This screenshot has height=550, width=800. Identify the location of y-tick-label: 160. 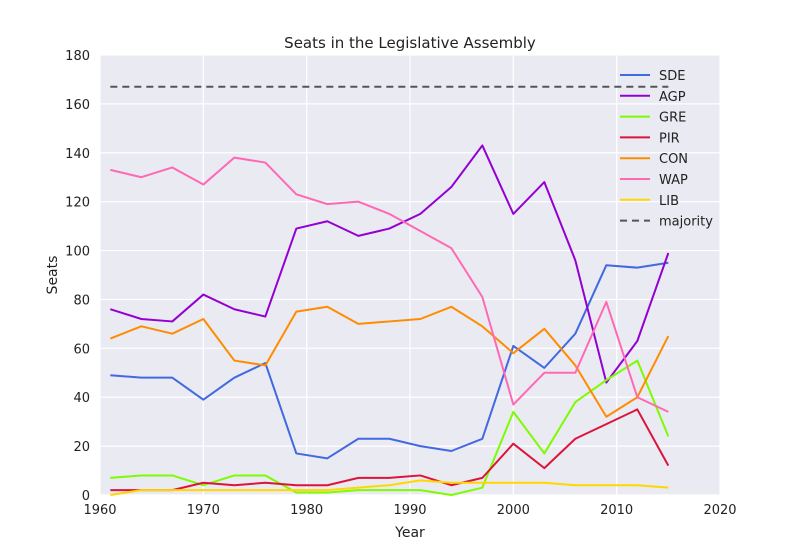
(77, 105).